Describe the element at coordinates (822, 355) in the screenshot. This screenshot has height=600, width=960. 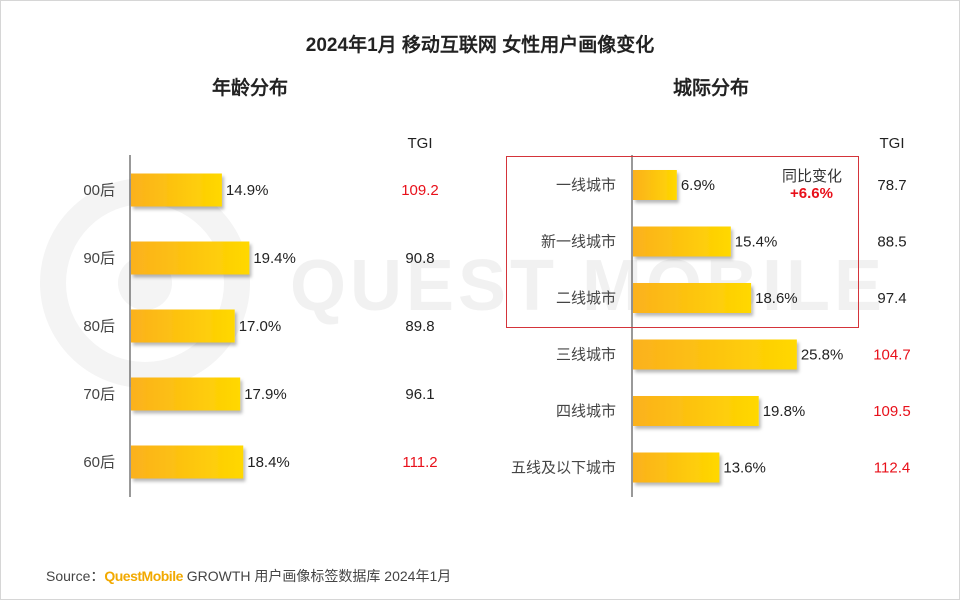
I see `city-value-label: 25.8%` at that location.